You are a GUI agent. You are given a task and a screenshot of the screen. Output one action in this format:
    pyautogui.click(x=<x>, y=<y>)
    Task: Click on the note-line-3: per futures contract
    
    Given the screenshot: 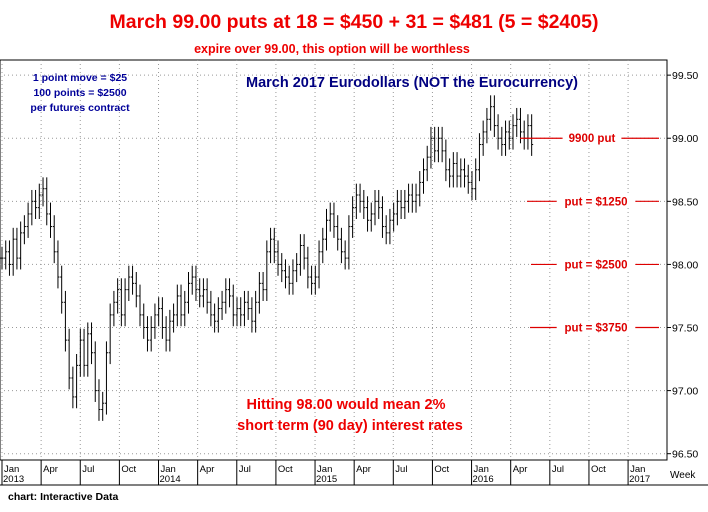 What is the action you would take?
    pyautogui.click(x=80, y=108)
    